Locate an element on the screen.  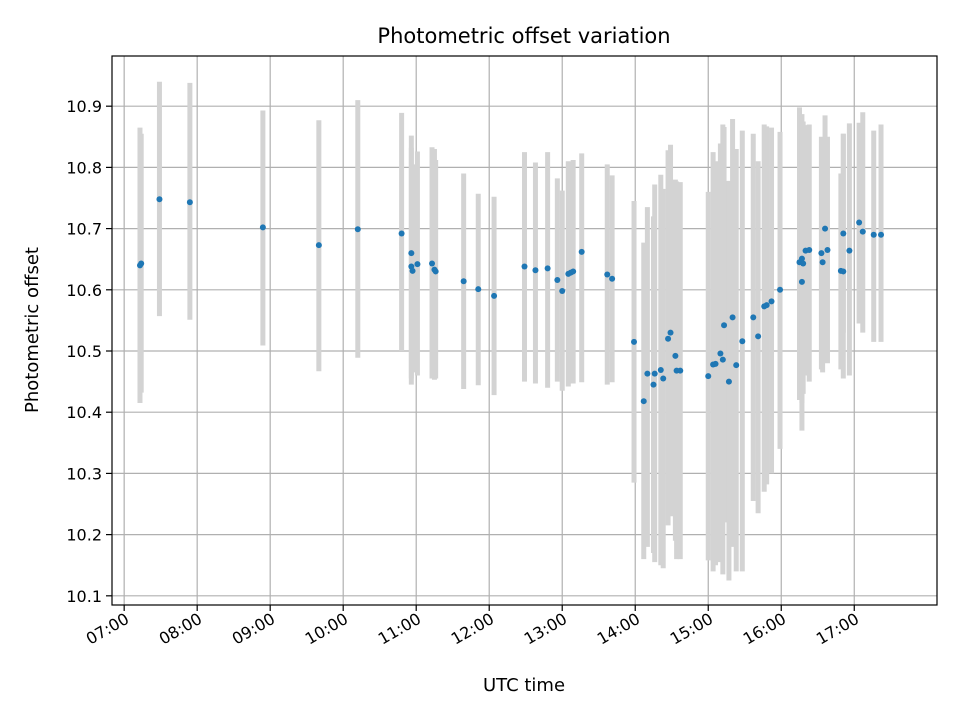
y-tick-label: 10.1 is located at coordinates (84, 596).